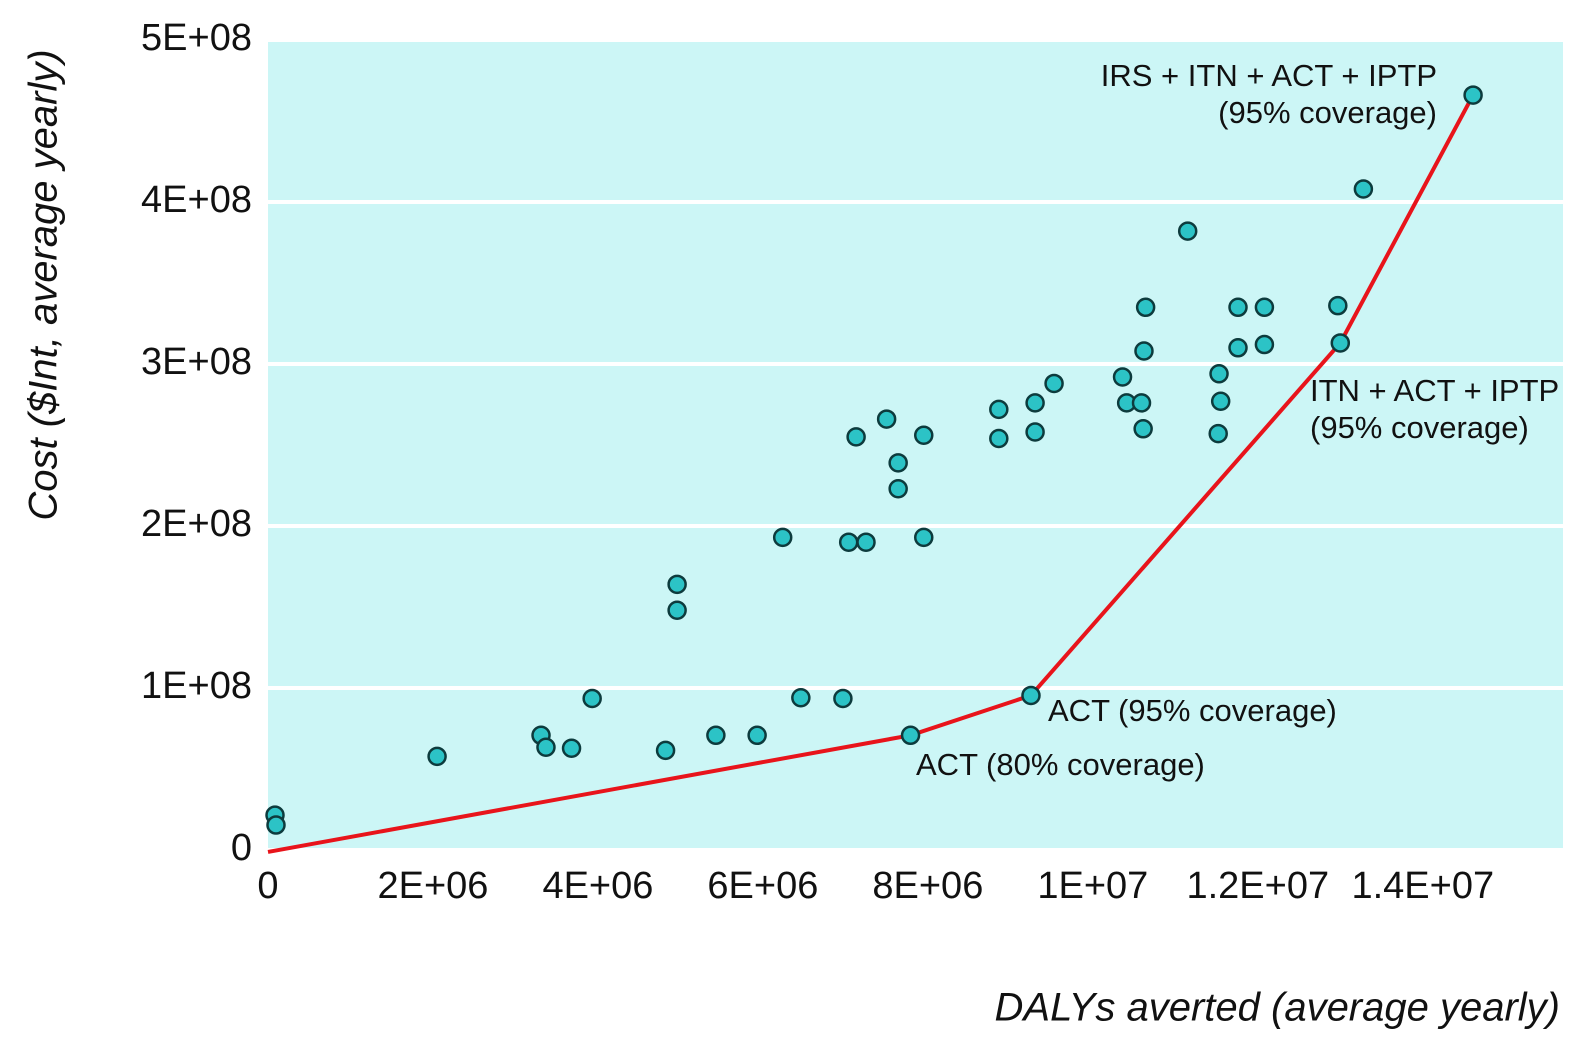  Describe the element at coordinates (1257, 886) in the screenshot. I see `x-tick-label: 1.2E+07` at that location.